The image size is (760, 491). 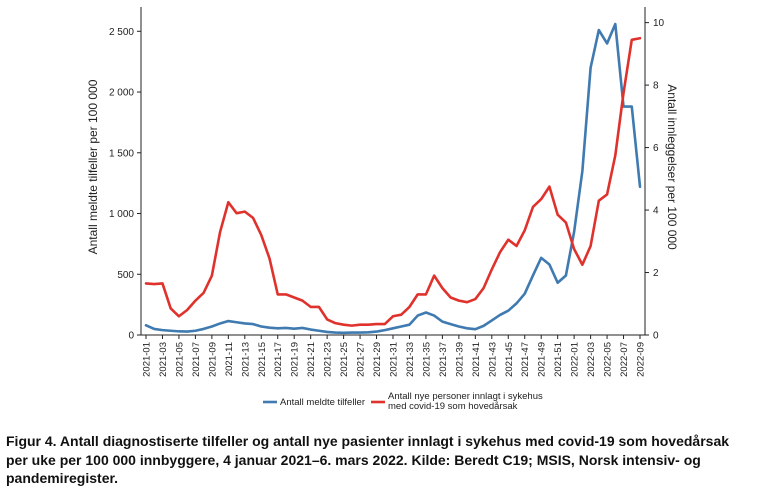 What do you see at coordinates (163, 359) in the screenshot?
I see `x-tick-label: 2021-03` at bounding box center [163, 359].